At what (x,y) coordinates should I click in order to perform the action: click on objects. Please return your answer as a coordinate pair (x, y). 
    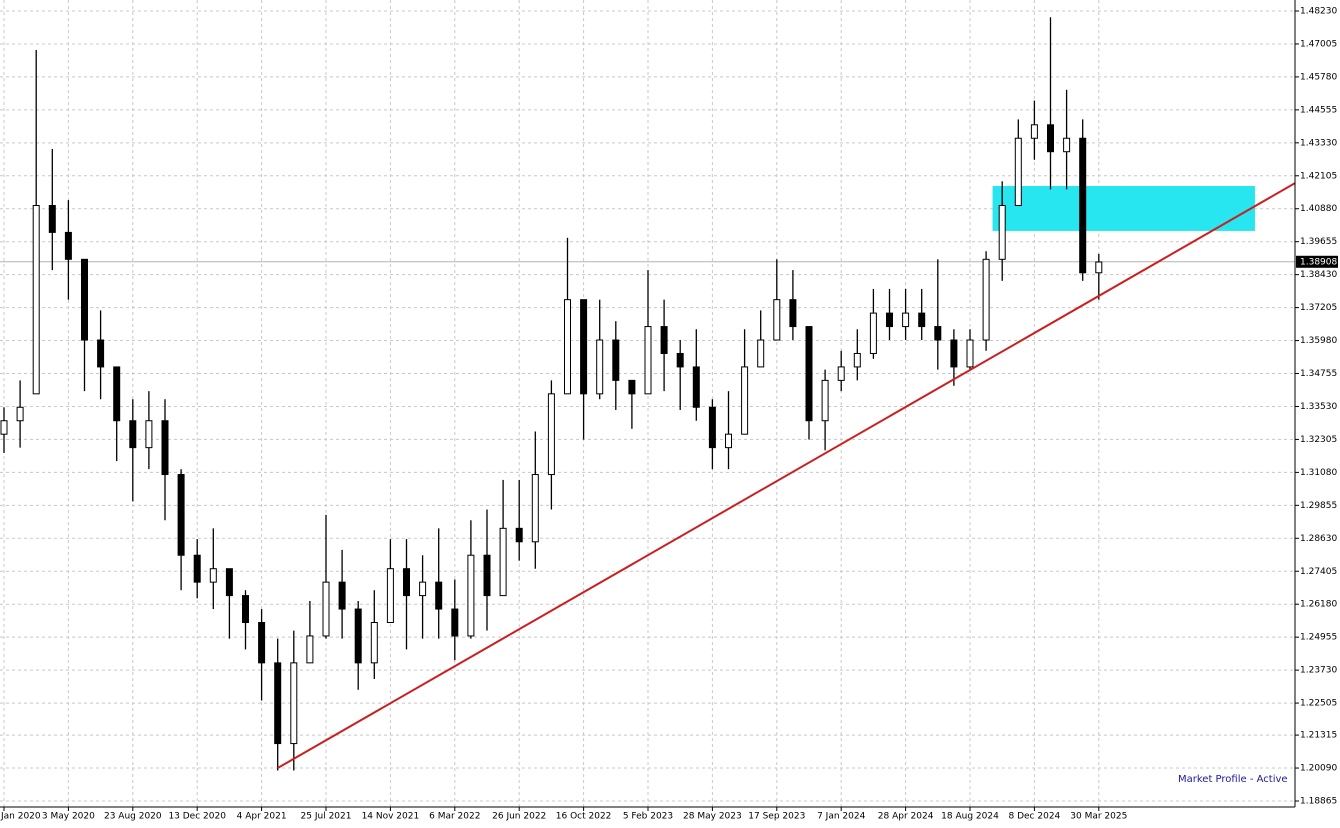
    Looking at the image, I should click on (647, 224).